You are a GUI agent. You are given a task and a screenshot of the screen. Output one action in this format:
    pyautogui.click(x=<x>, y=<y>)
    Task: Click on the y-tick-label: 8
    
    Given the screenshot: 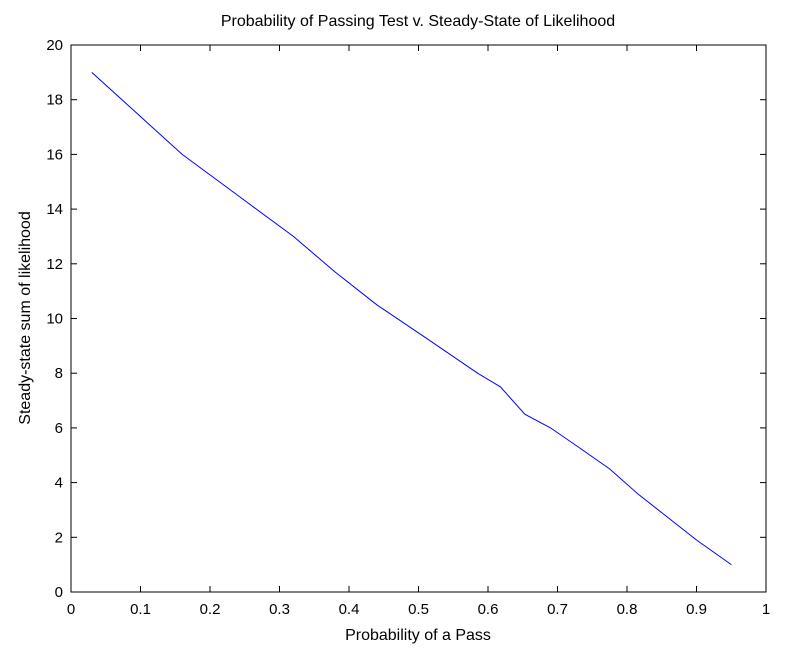 What is the action you would take?
    pyautogui.click(x=59, y=373)
    